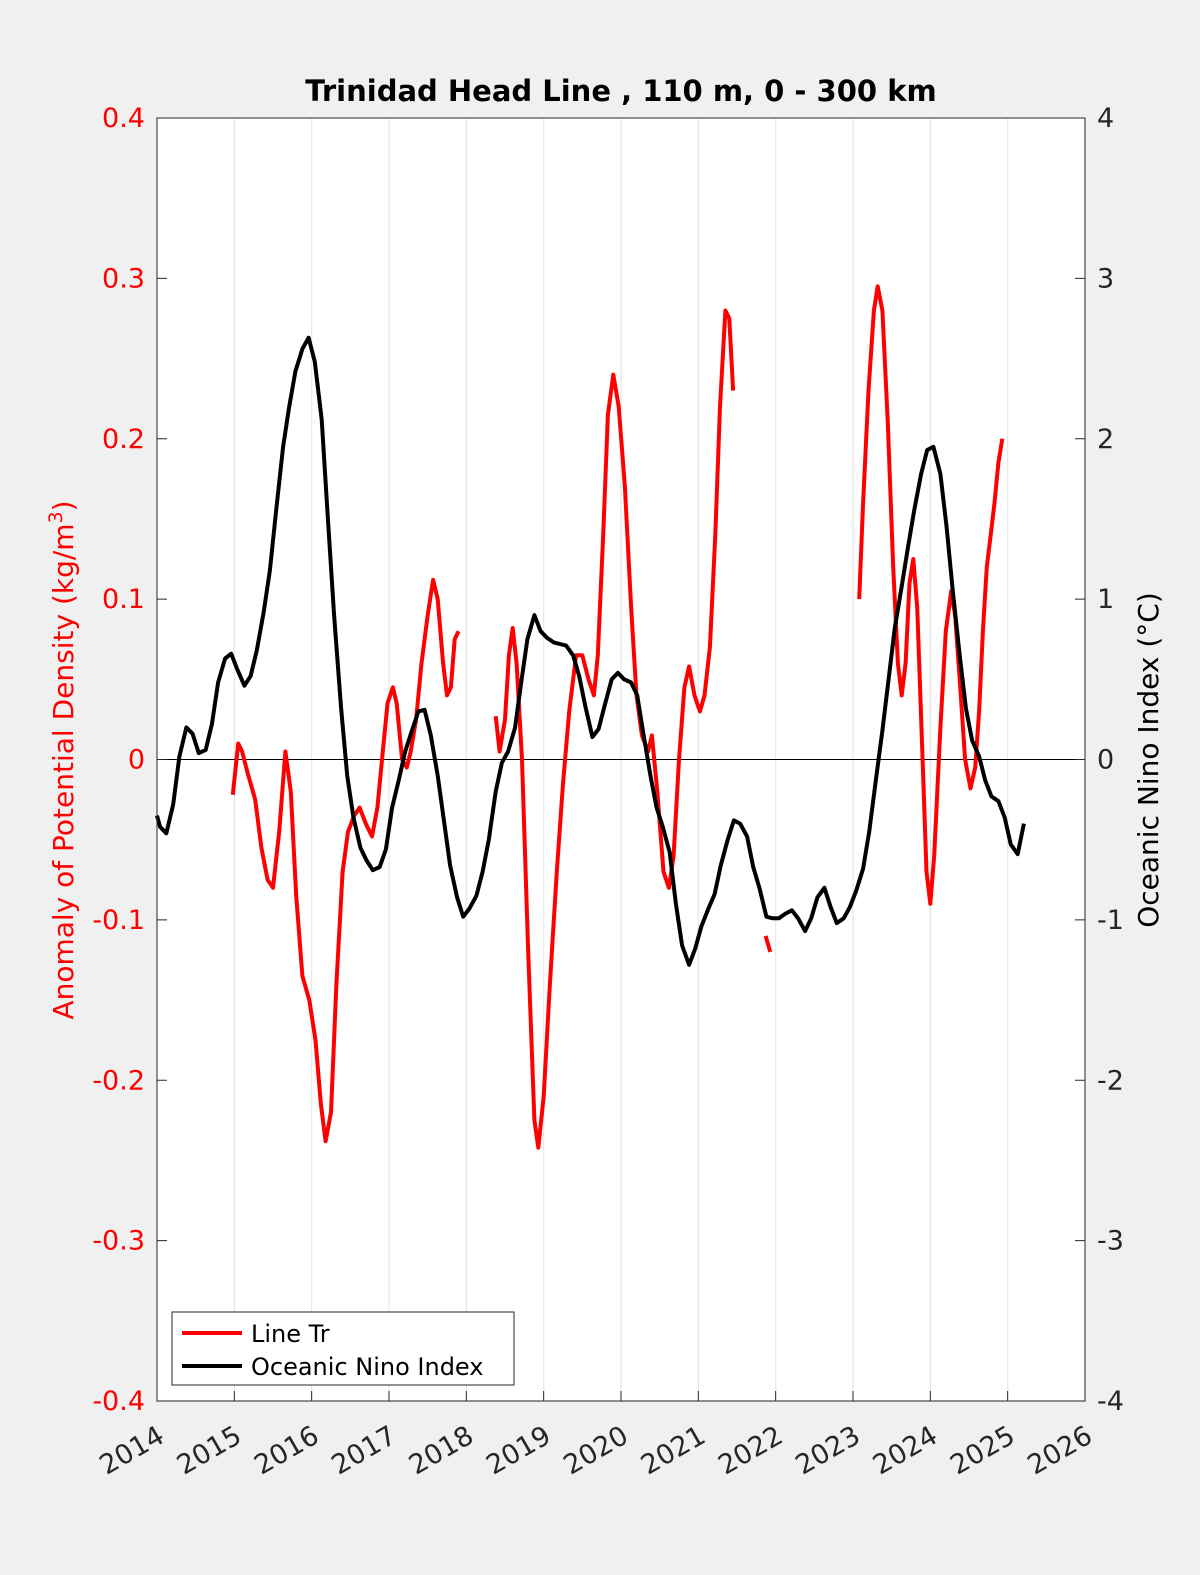  What do you see at coordinates (1148, 760) in the screenshot?
I see `y-axis-right-label: Oceanic Nino Index (°C)` at bounding box center [1148, 760].